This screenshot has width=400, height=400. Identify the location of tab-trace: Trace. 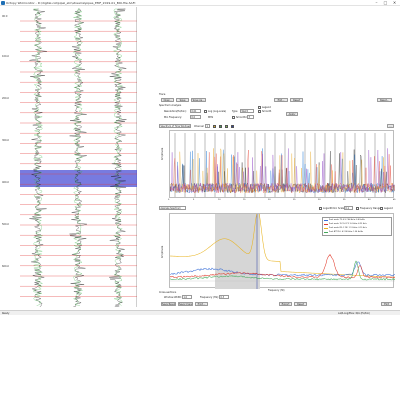
(162, 94).